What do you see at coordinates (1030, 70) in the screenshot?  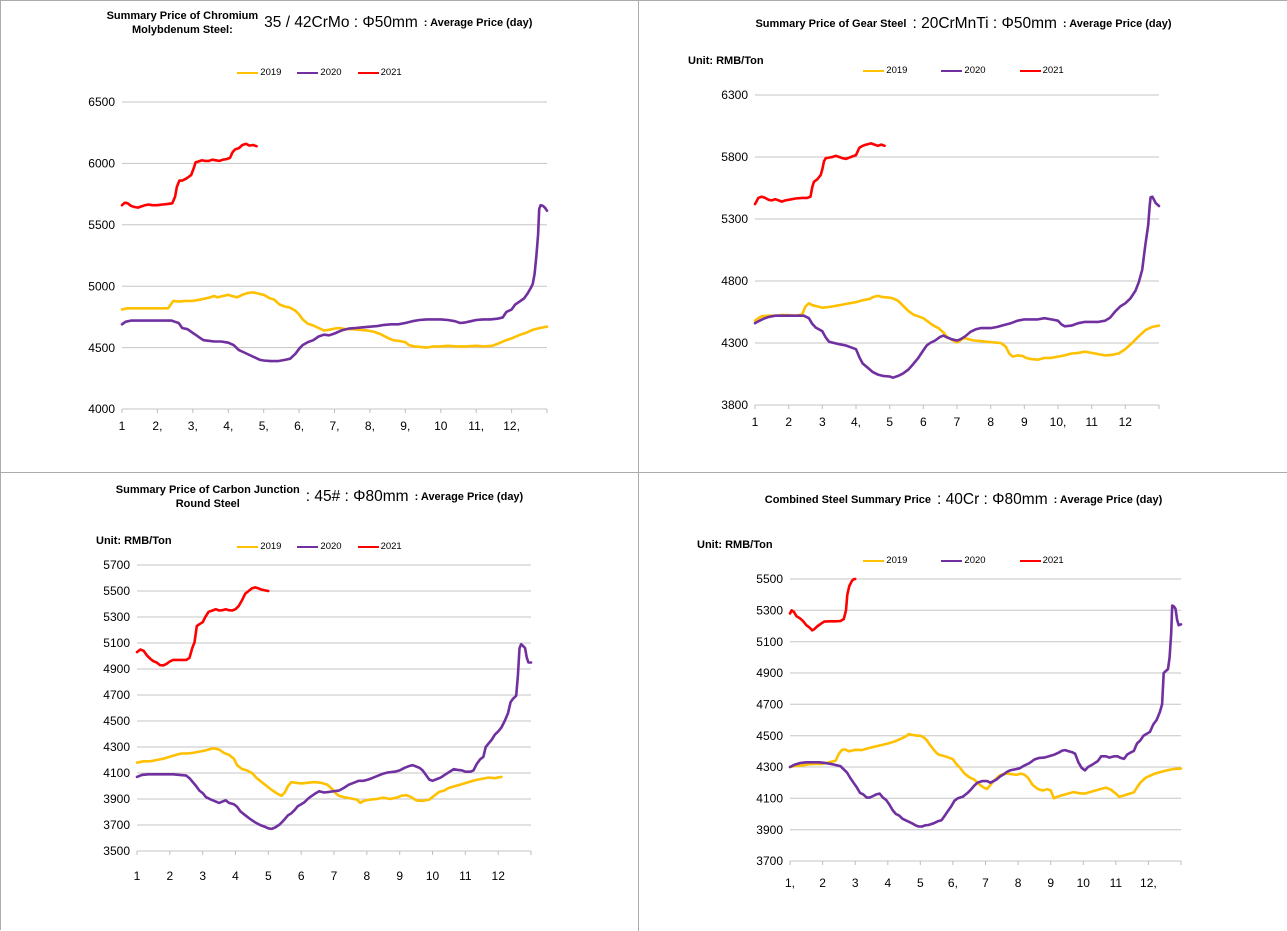 I see `legend-swatch-2021` at bounding box center [1030, 70].